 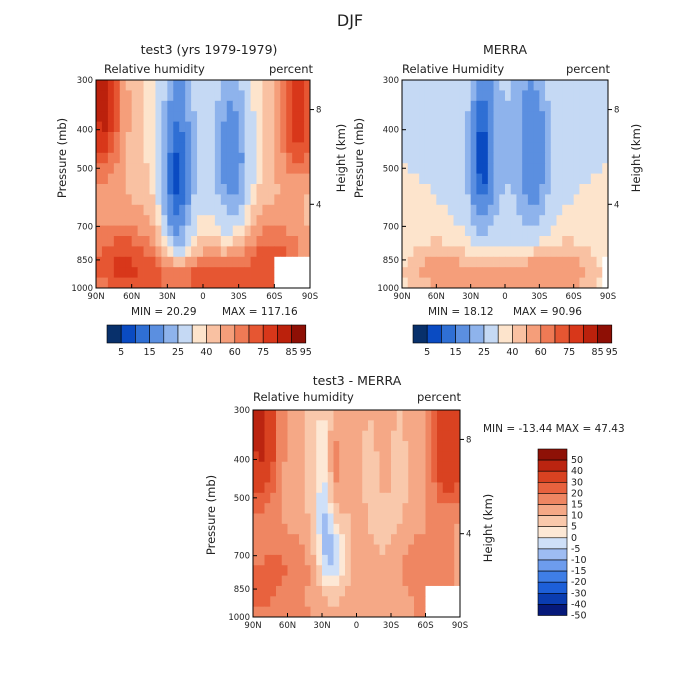 I want to click on x-tick-label: 30N, so click(x=321, y=626).